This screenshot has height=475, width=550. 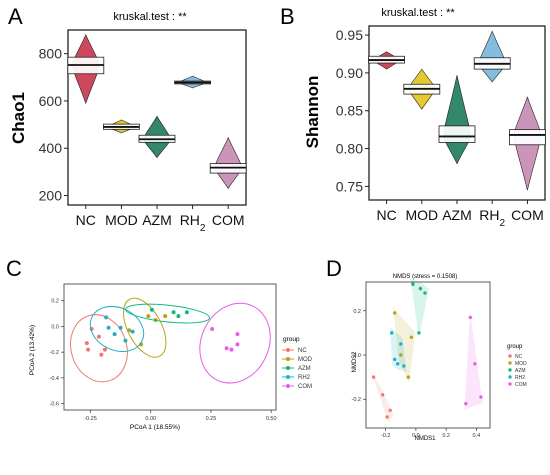 What do you see at coordinates (211, 419) in the screenshot?
I see `panel-c-xtick-label: 0.25` at bounding box center [211, 419].